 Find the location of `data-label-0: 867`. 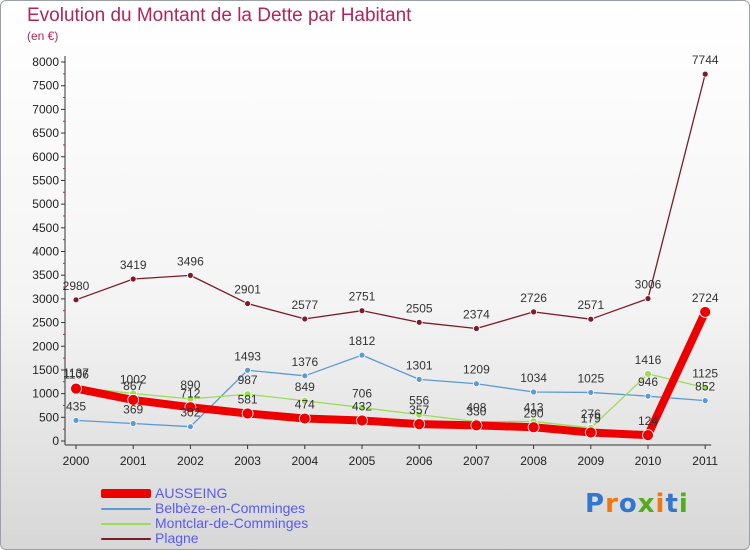

data-label-0: 867 is located at coordinates (133, 386).